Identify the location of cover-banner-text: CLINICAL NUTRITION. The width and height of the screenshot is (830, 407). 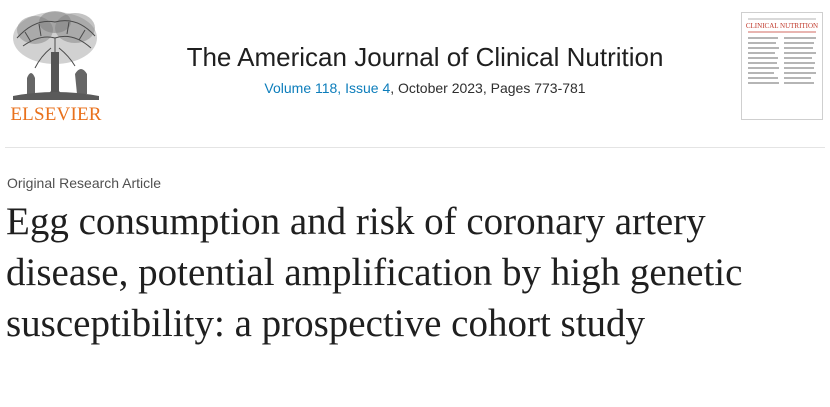
(782, 26).